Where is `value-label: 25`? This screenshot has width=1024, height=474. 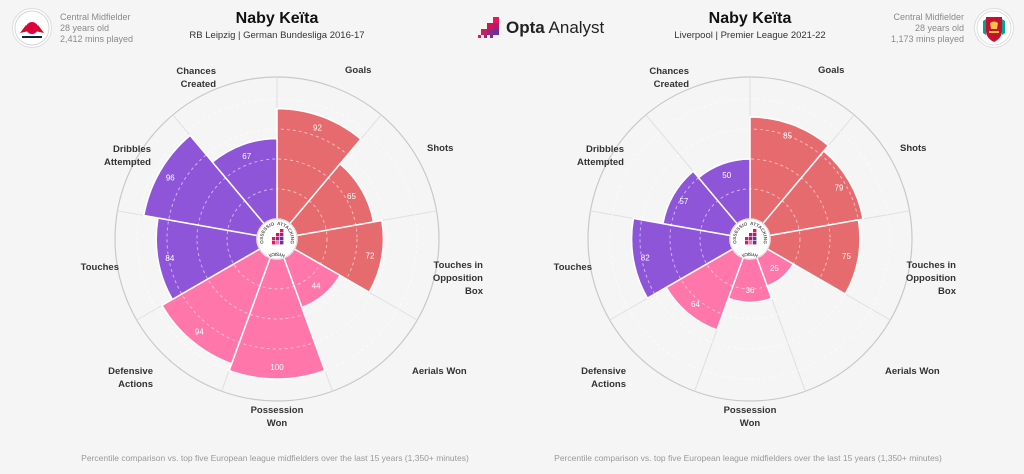
value-label: 25 is located at coordinates (774, 268).